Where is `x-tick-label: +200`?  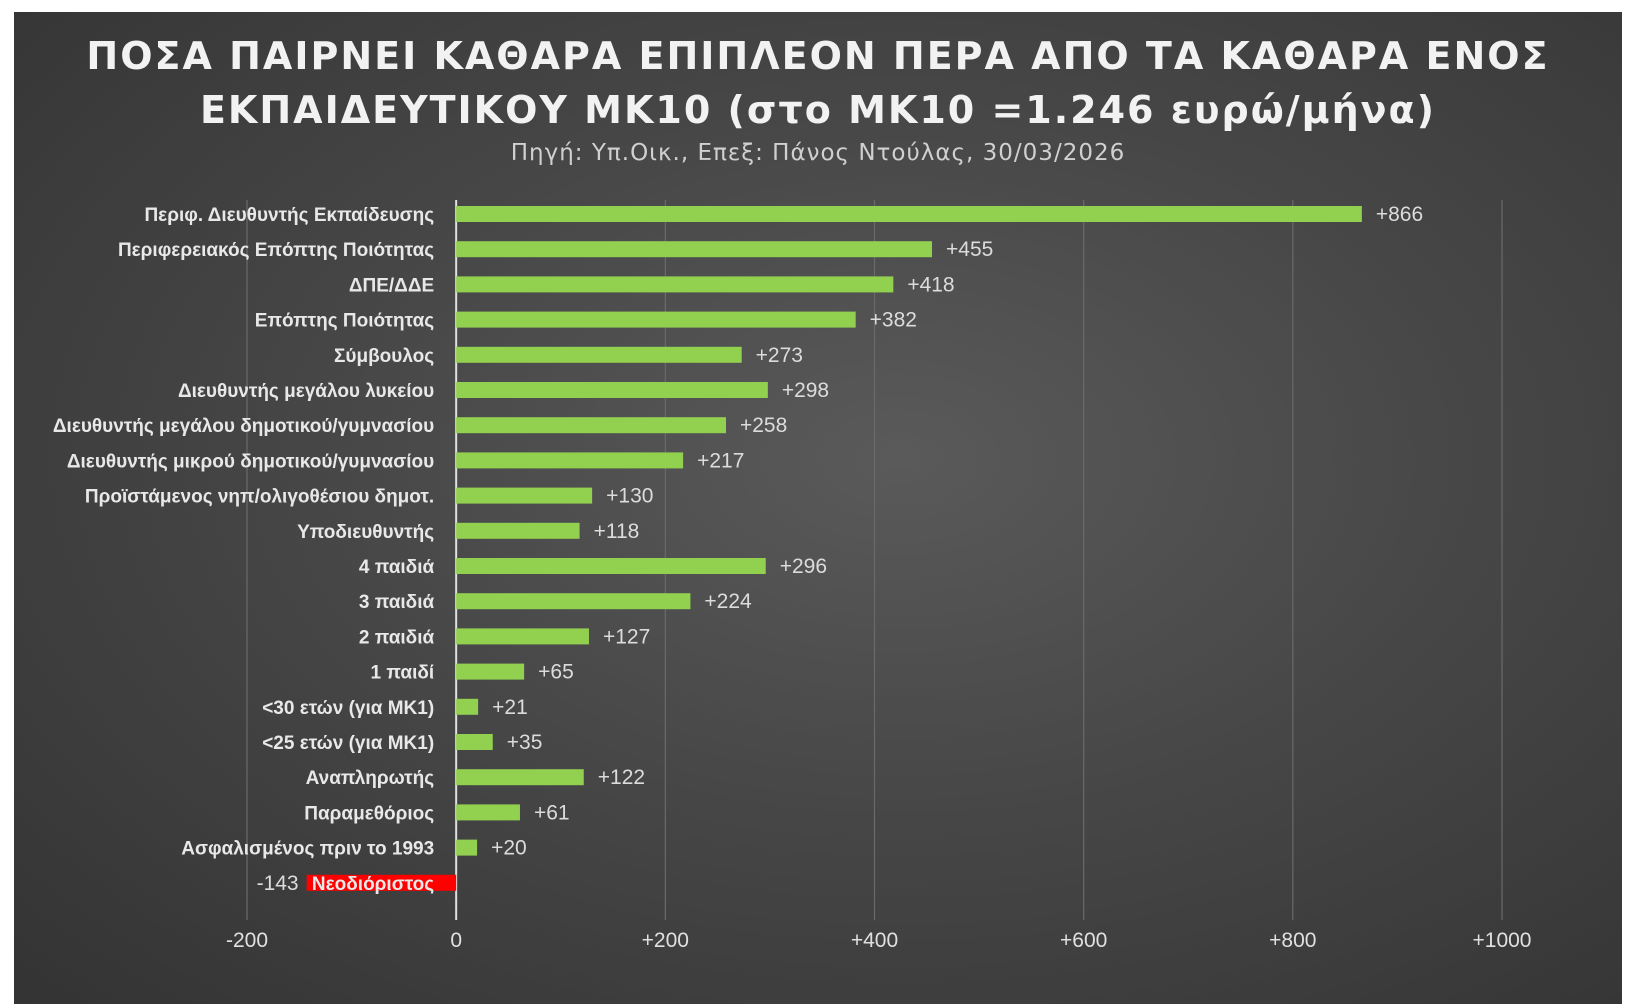
x-tick-label: +200 is located at coordinates (665, 940).